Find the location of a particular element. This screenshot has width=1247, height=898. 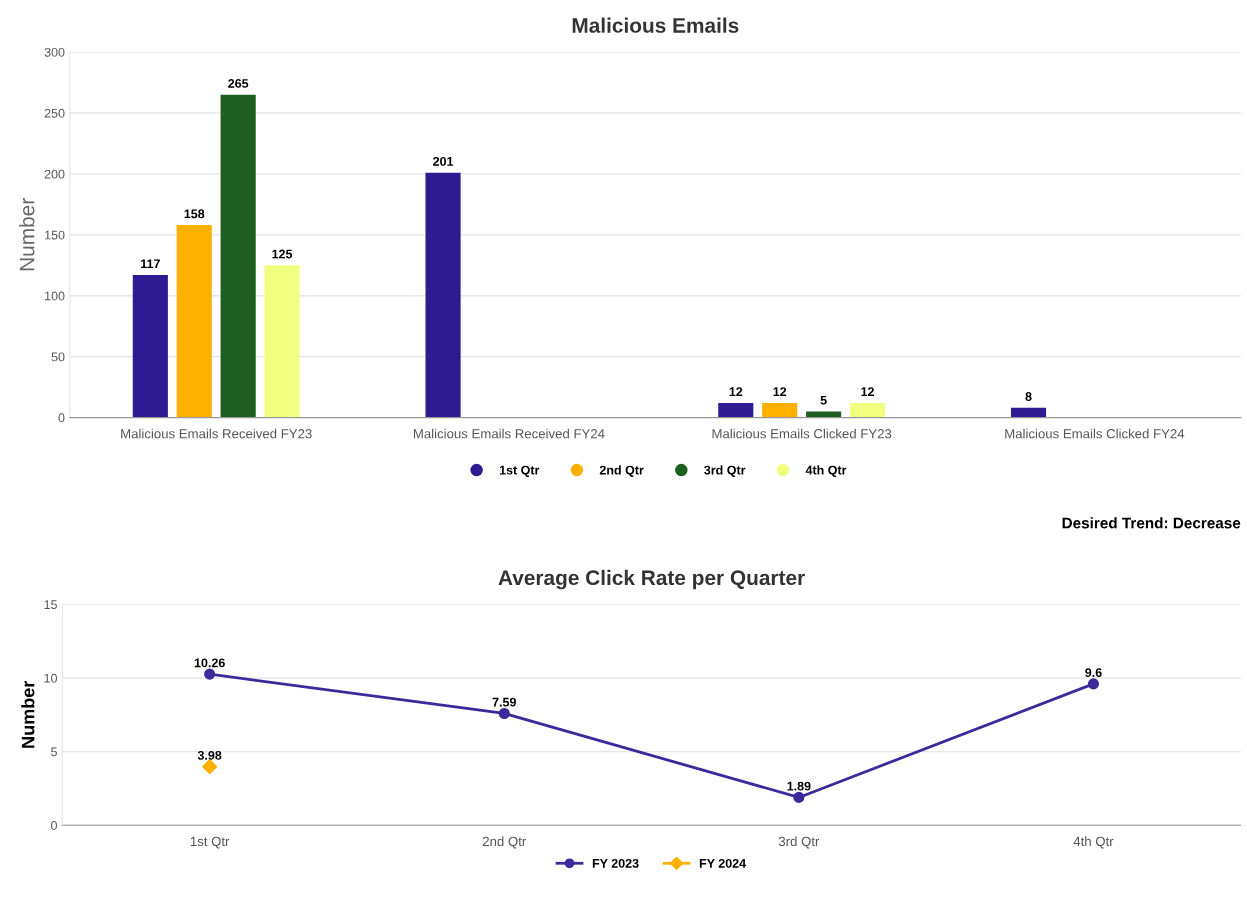

data-label: 125 is located at coordinates (282, 254).